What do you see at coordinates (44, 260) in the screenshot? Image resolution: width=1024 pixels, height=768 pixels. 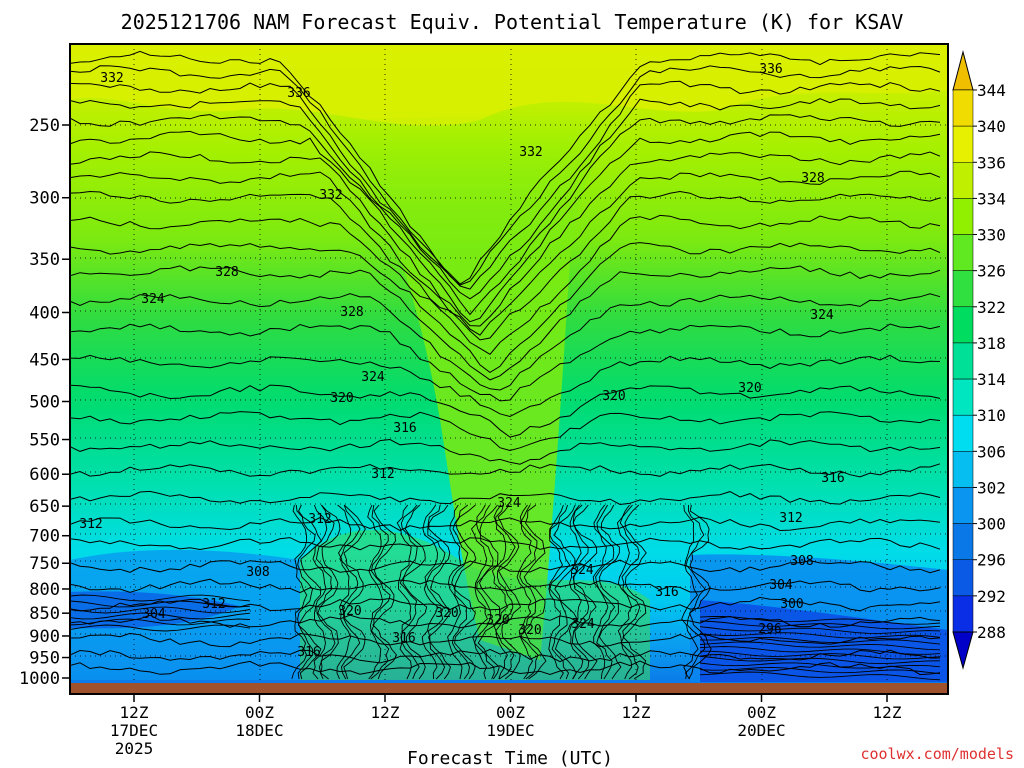 I see `y-tick-label: 350` at bounding box center [44, 260].